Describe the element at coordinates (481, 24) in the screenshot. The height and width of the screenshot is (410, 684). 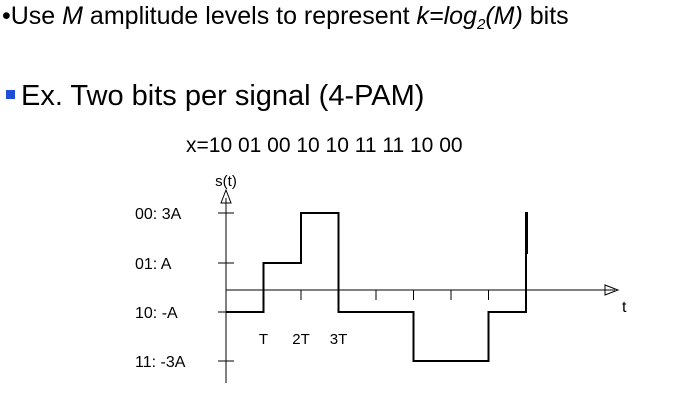
I see `bullet1-sub: 2` at that location.